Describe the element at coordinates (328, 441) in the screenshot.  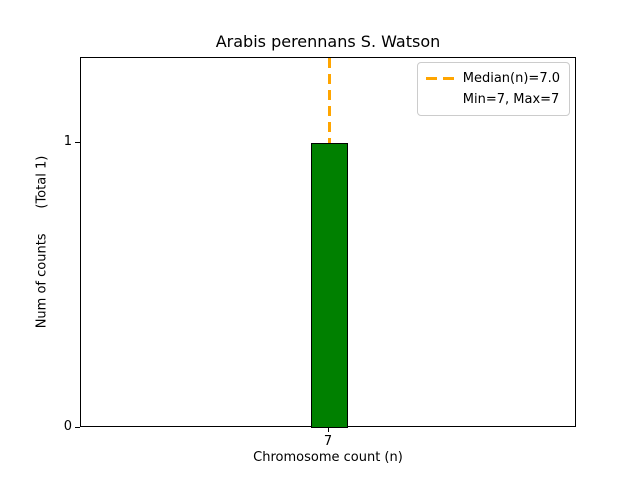
I see `x-tick-label: 7` at that location.